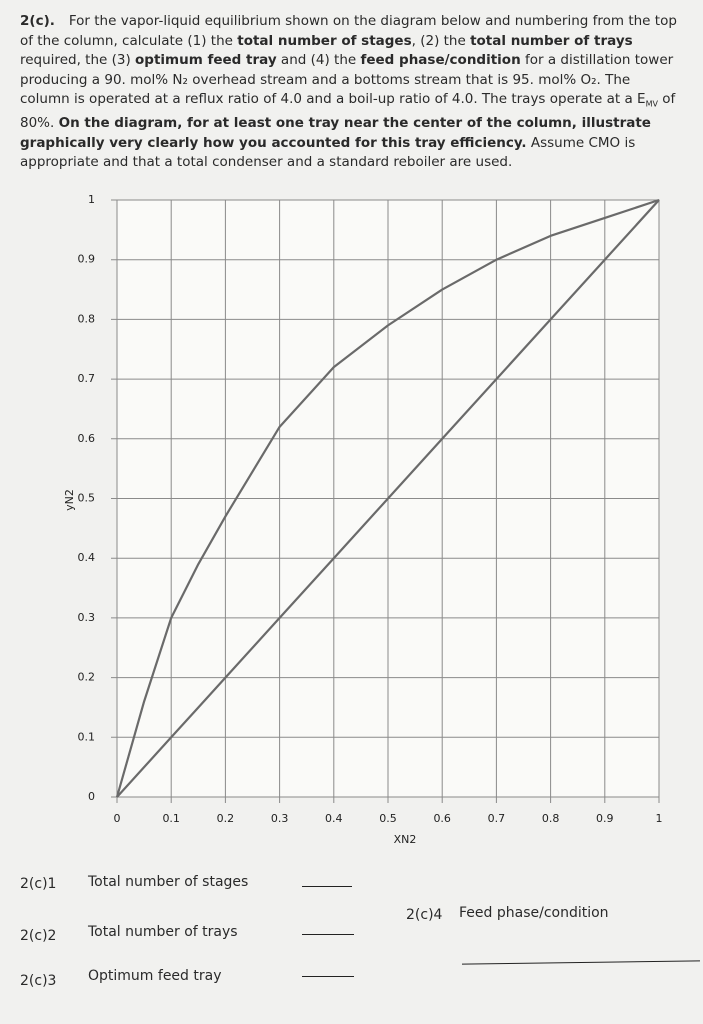  What do you see at coordinates (155, 976) in the screenshot?
I see `answer-label: Optimum feed tray` at bounding box center [155, 976].